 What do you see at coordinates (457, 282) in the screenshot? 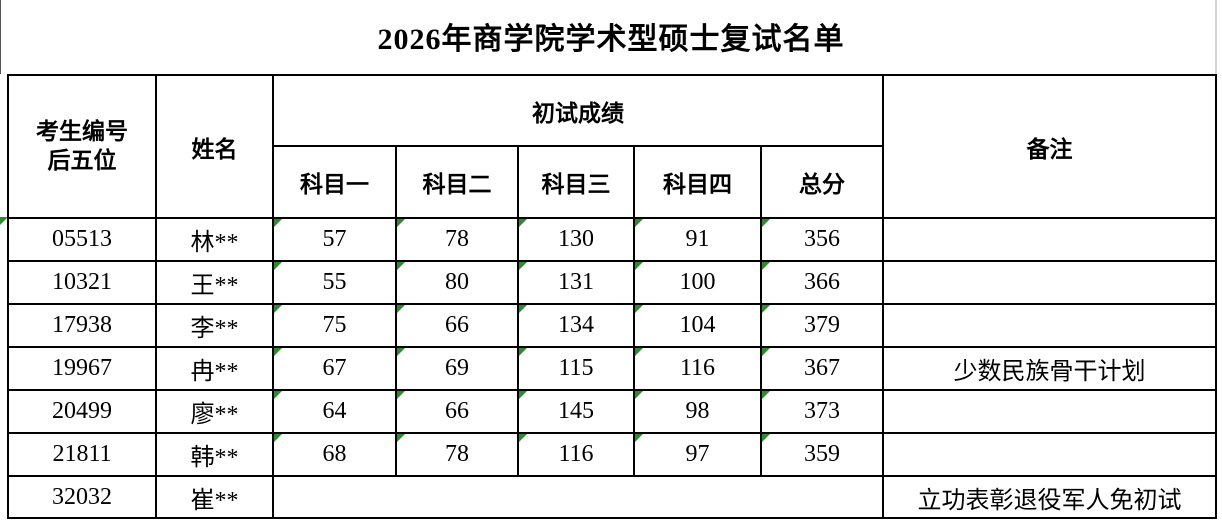
I see `cell-subject2-score: 80` at bounding box center [457, 282].